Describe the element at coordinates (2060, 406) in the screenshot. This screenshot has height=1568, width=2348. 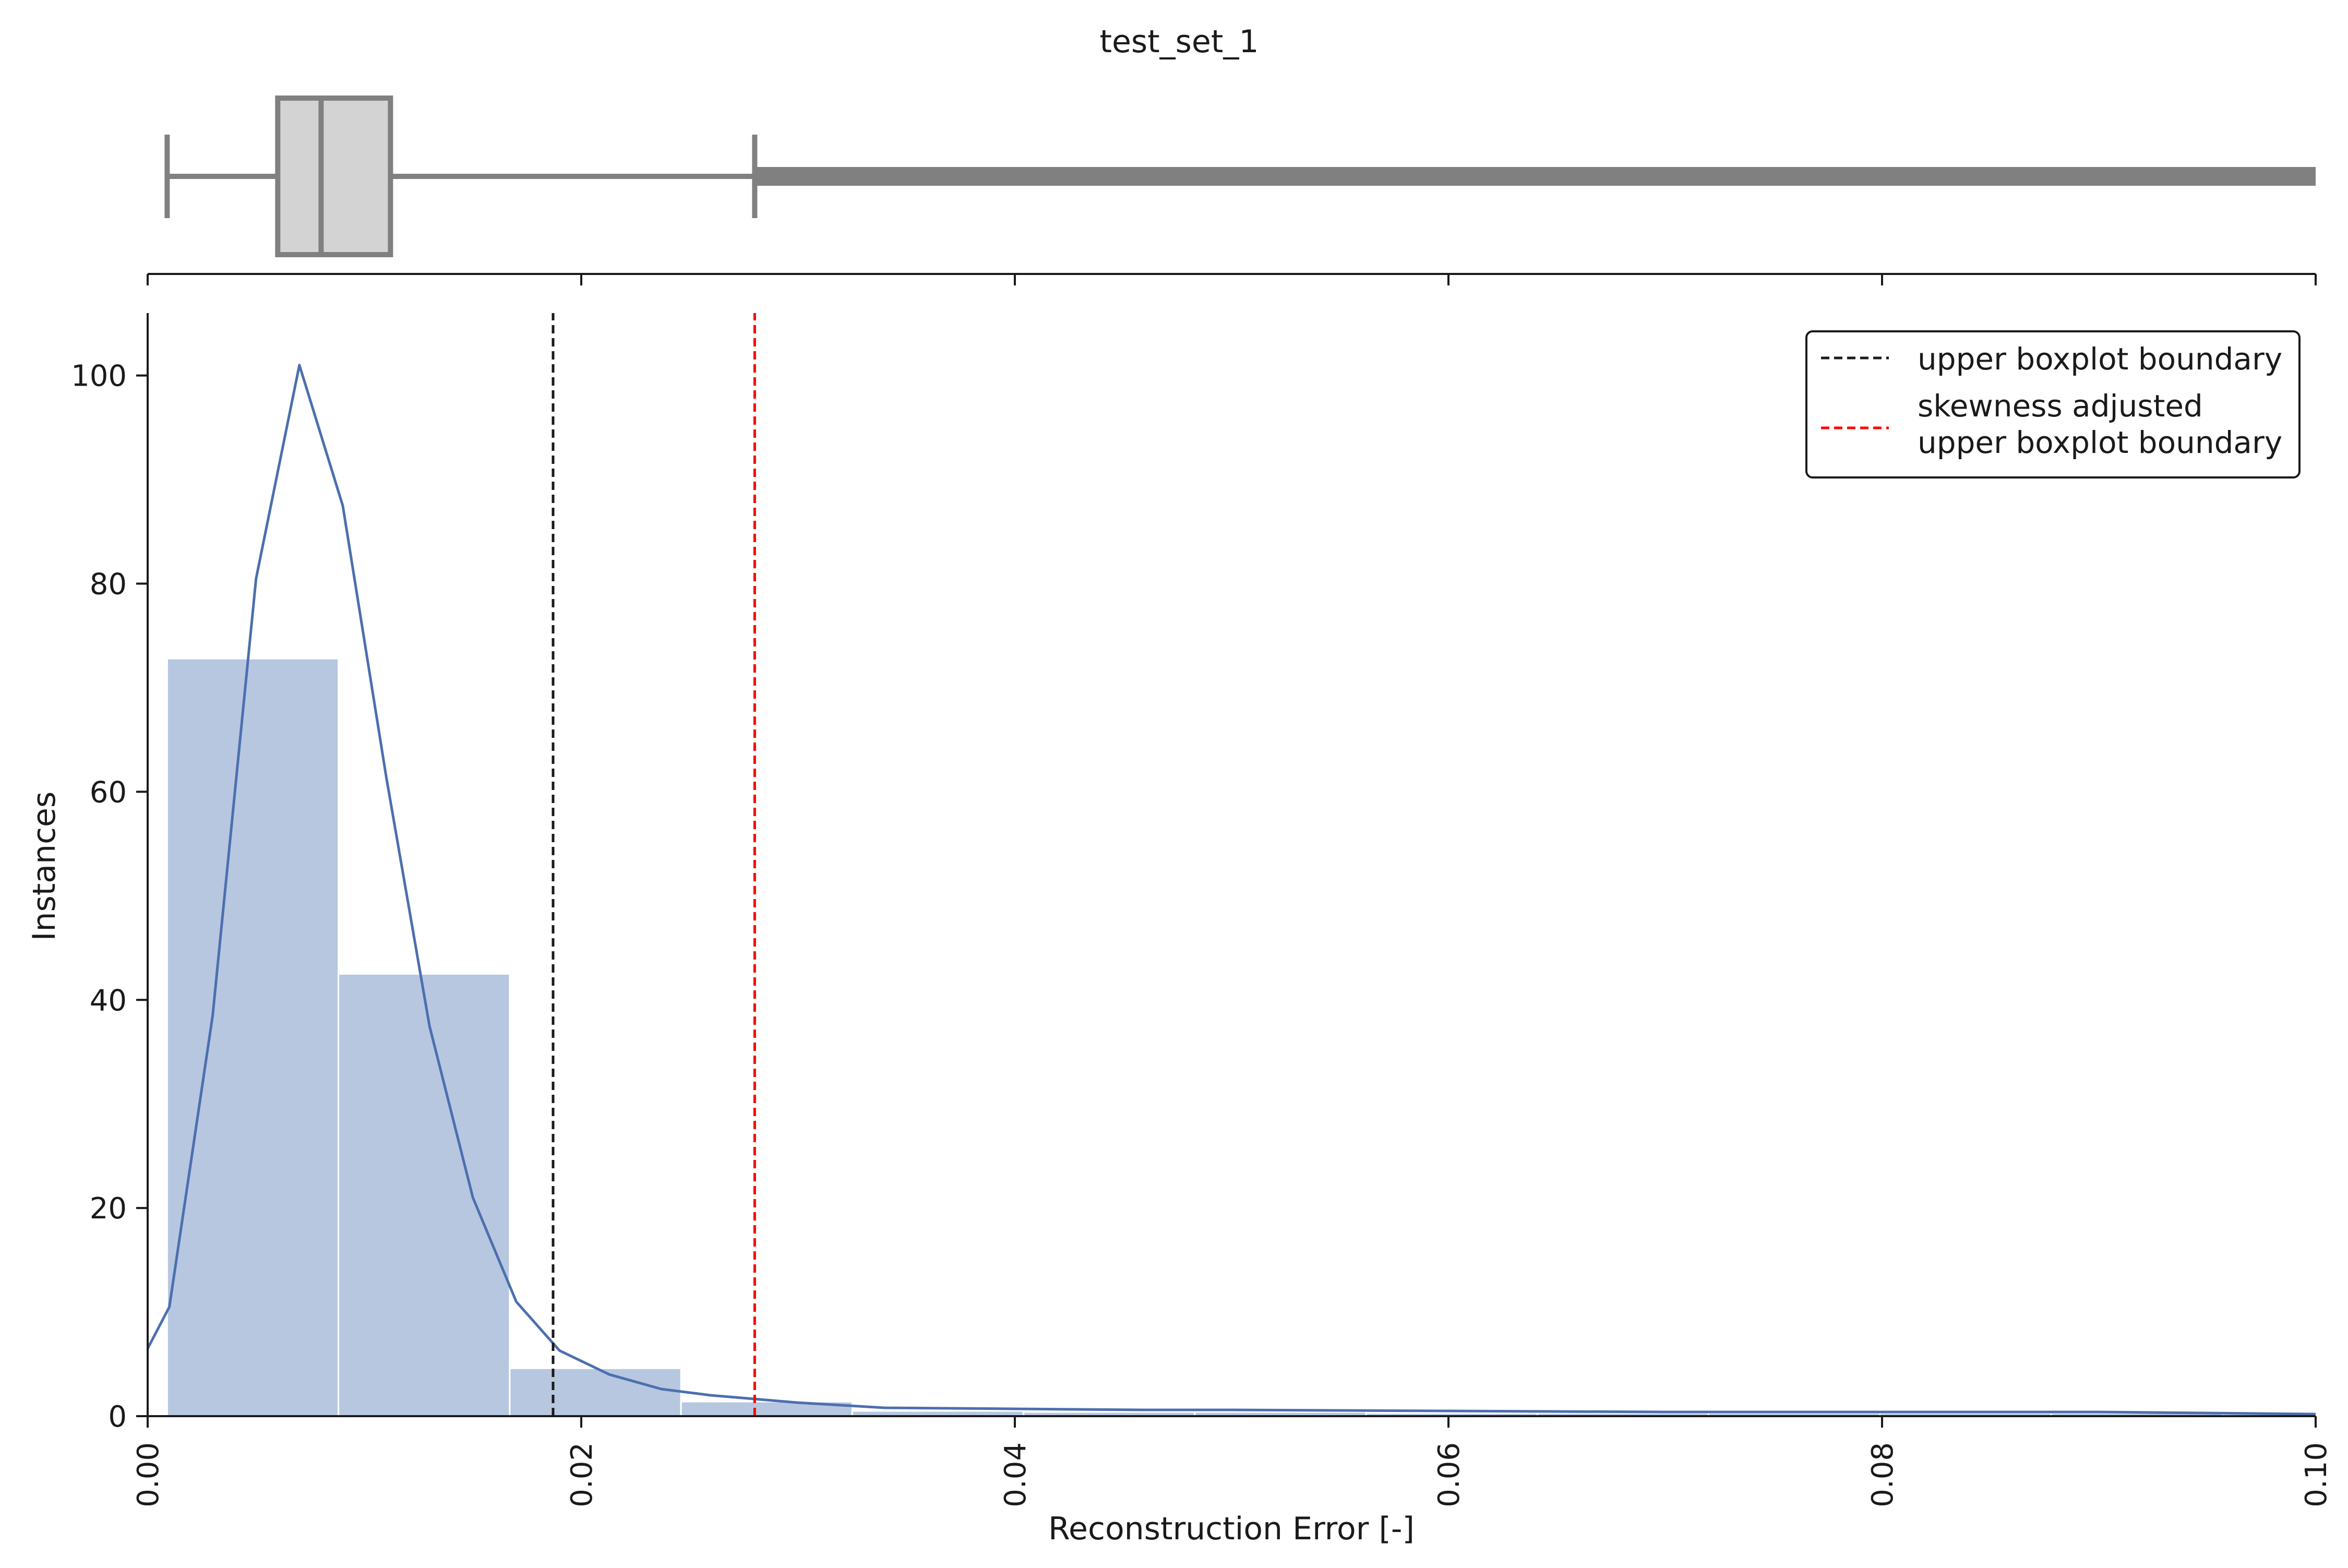
I see `legend-label-1-0: skewness adjusted` at that location.